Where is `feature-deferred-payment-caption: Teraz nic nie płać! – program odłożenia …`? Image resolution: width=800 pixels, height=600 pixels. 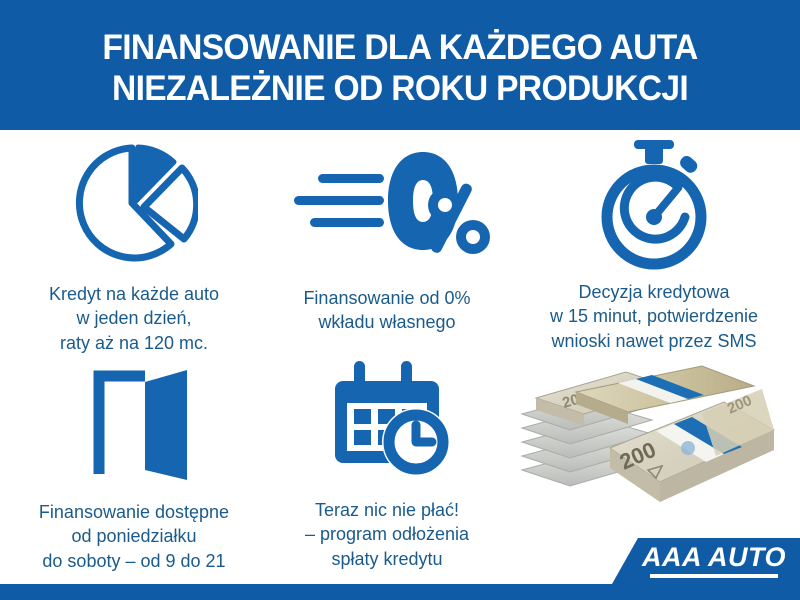 feature-deferred-payment-caption: Teraz nic nie płać! – program odłożenia … is located at coordinates (387, 534).